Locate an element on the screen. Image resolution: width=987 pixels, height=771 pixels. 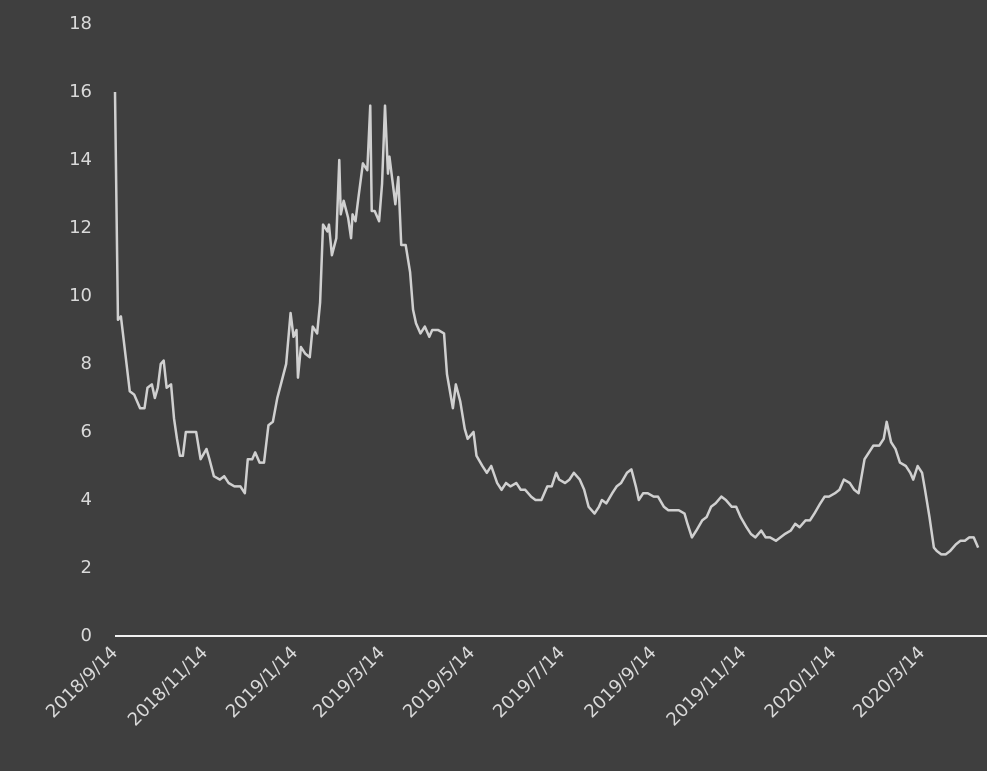
y-tick-label: 6 is located at coordinates (86, 431).